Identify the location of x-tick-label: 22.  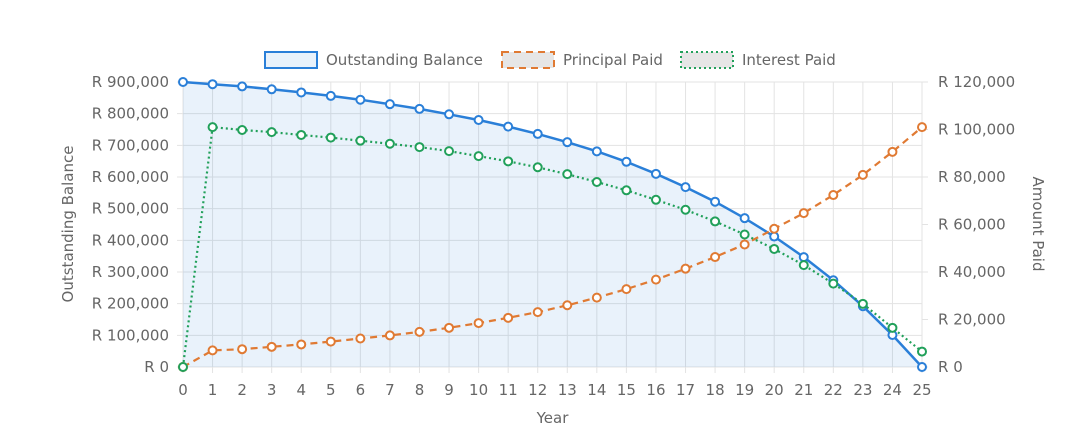
(833, 390).